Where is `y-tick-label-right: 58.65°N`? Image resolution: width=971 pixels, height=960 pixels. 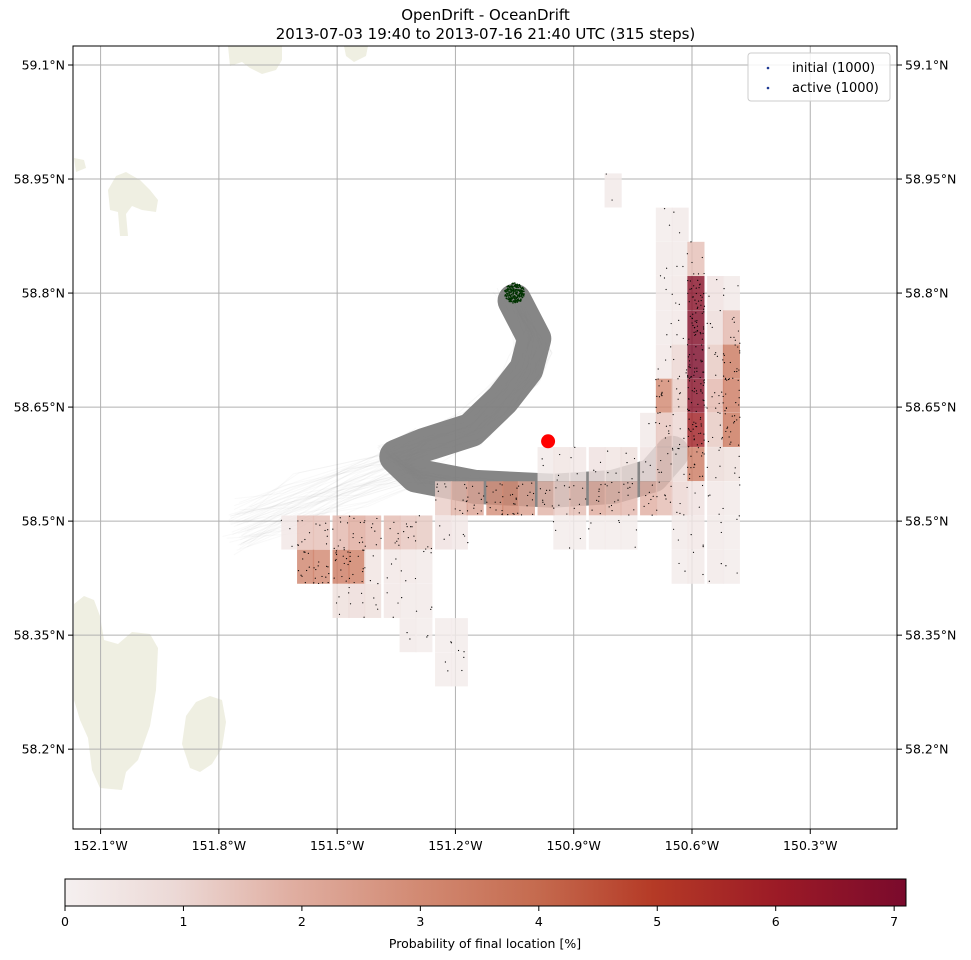 y-tick-label-right: 58.65°N is located at coordinates (930, 407).